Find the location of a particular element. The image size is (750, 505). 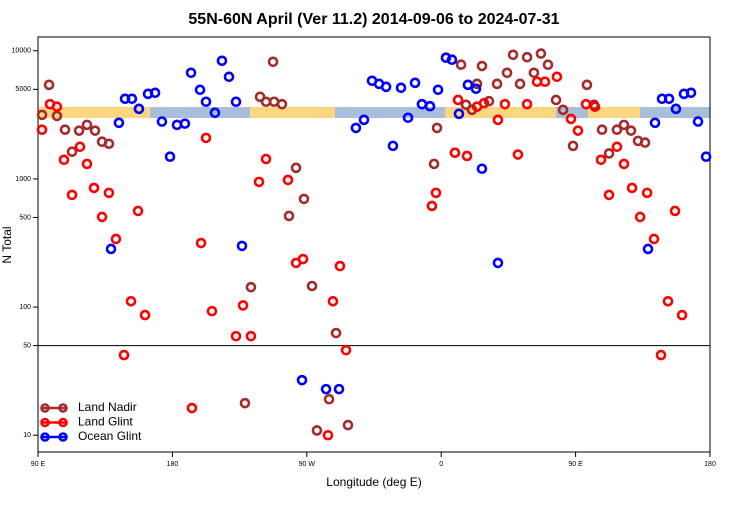

y-tick-label: 1000 is located at coordinates (23, 179).